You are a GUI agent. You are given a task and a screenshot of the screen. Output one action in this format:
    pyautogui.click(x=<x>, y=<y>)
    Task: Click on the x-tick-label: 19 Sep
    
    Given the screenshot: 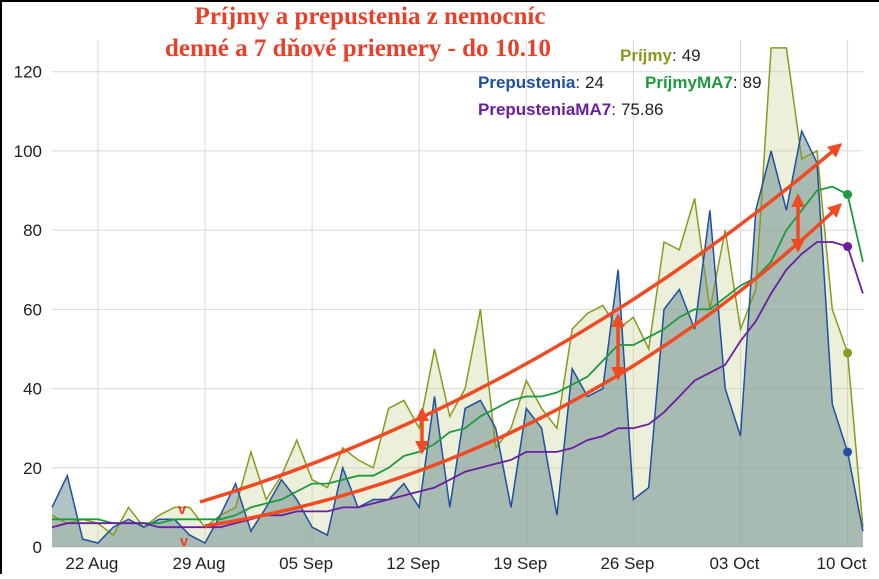 What is the action you would take?
    pyautogui.click(x=520, y=563)
    